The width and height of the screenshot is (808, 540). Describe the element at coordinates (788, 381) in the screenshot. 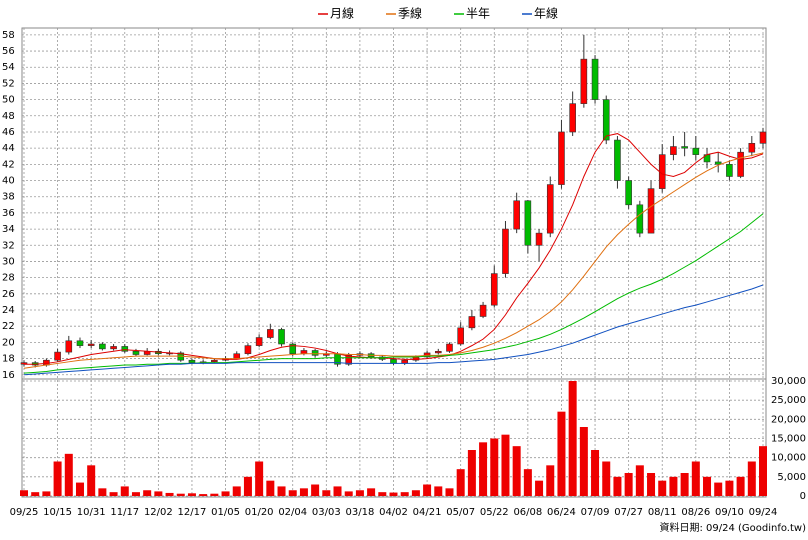

I see `volume-tick-label: 30,000` at that location.